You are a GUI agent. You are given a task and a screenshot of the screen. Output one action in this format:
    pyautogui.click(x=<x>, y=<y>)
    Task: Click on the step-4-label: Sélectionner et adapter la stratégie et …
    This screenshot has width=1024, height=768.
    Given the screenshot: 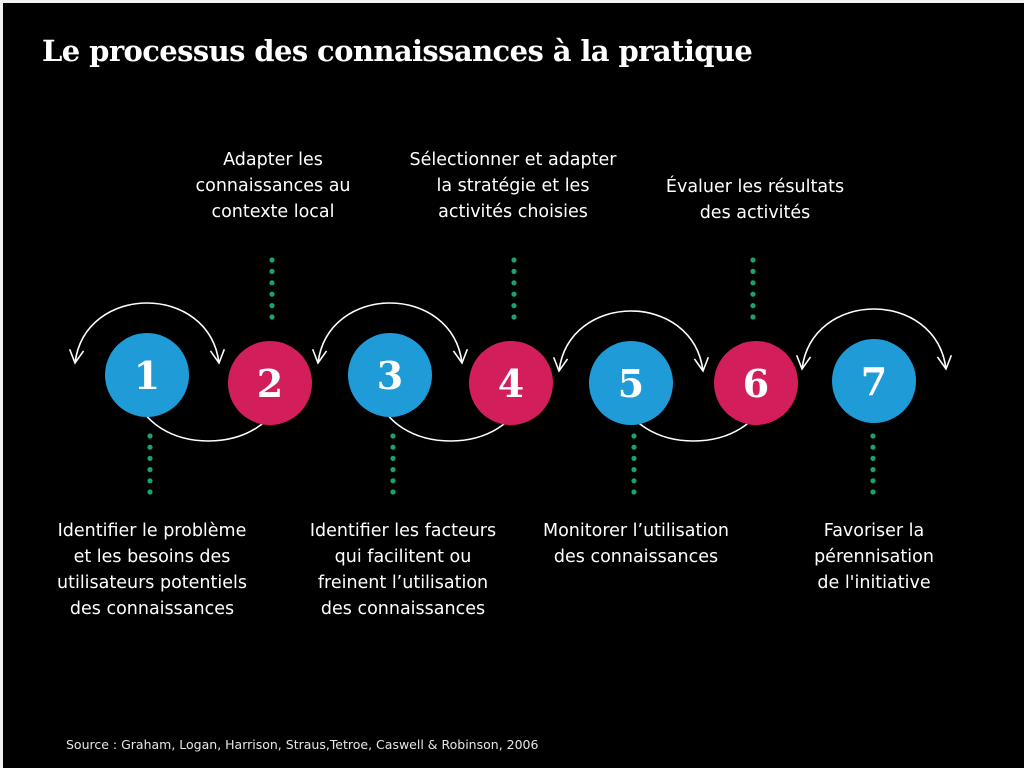 What is the action you would take?
    pyautogui.click(x=513, y=186)
    